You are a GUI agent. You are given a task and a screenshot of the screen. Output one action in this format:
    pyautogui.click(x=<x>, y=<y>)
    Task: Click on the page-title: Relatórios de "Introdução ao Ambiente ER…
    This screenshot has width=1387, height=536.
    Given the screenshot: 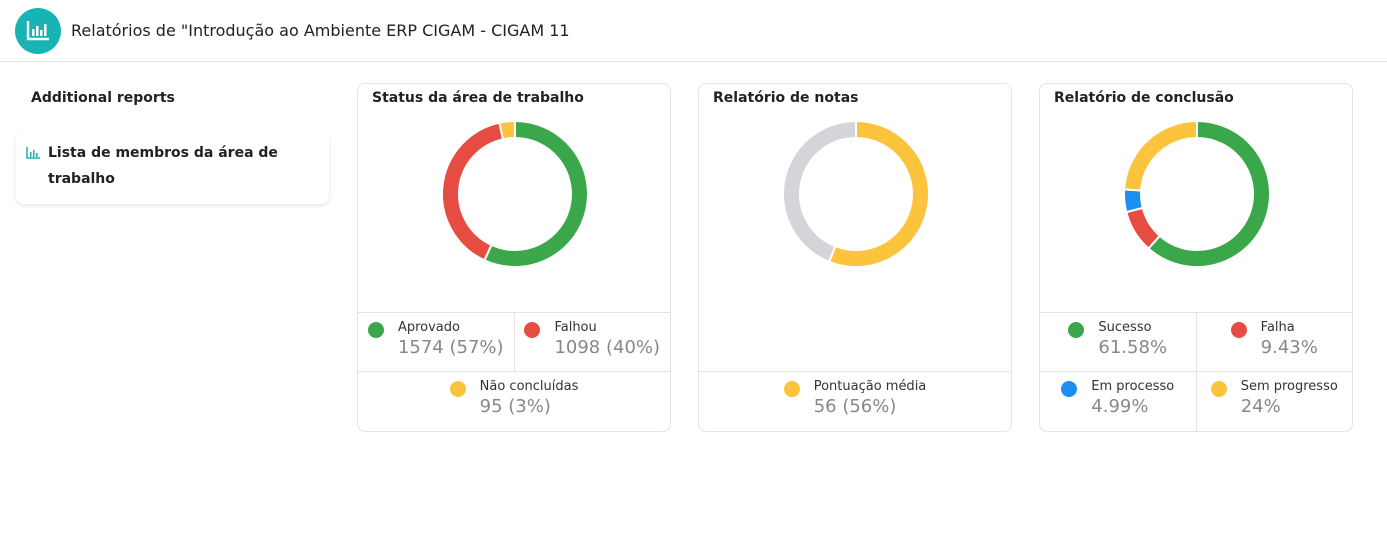 What is the action you would take?
    pyautogui.click(x=320, y=30)
    